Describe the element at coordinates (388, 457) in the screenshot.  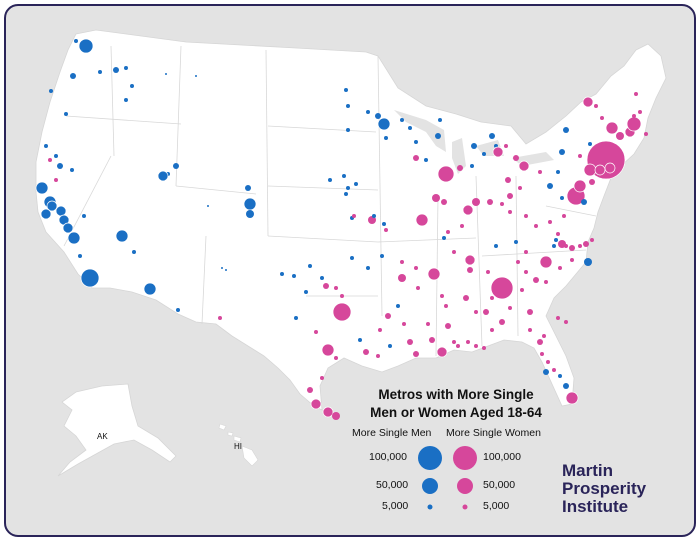
I see `legend-men-label-100k: 100,000` at that location.